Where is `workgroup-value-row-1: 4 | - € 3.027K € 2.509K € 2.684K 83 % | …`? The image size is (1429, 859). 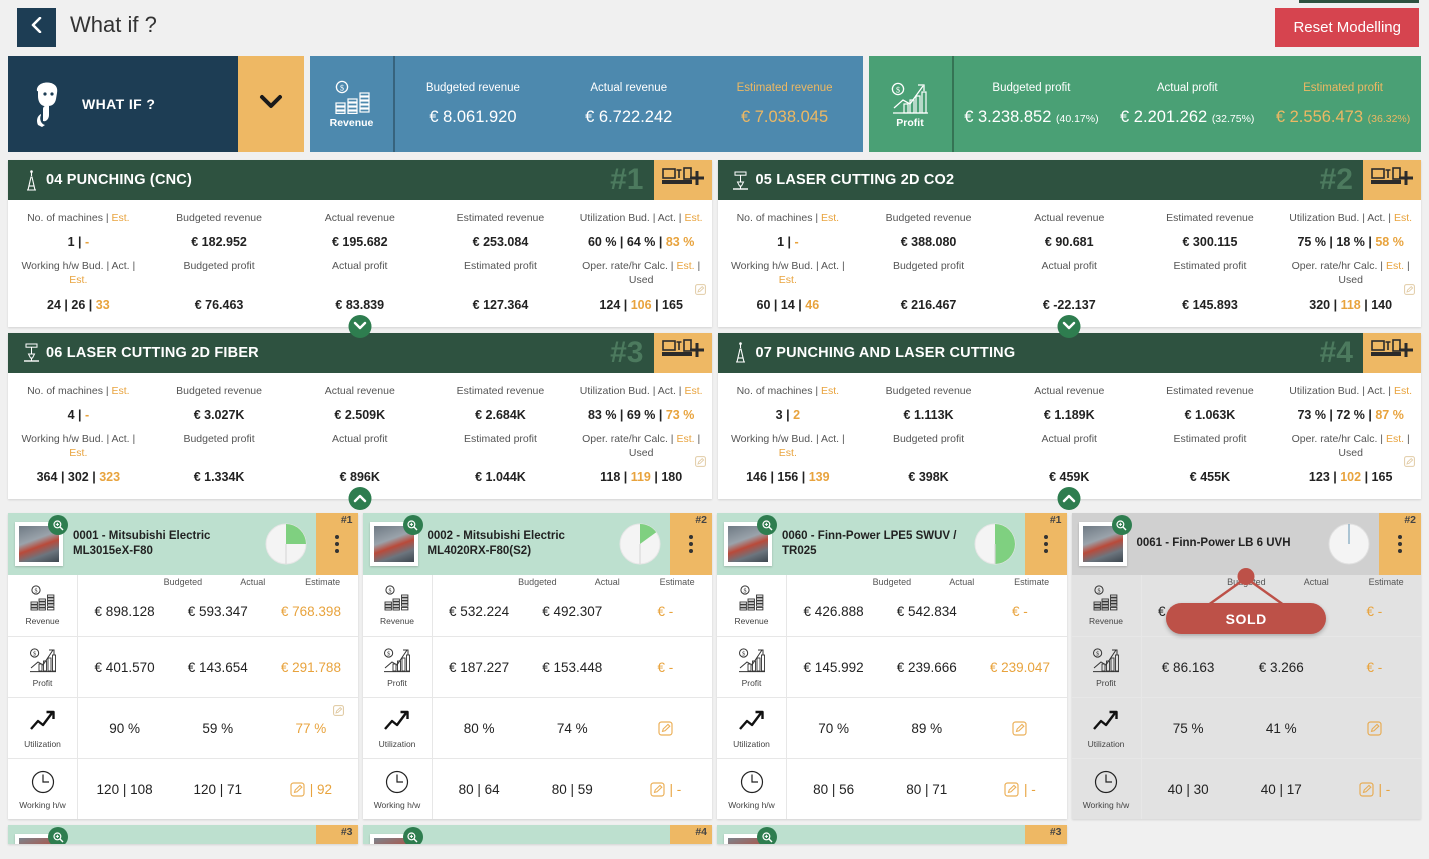 workgroup-value-row-1: 4 | - € 3.027K € 2.509K € 2.684K 83 % | … is located at coordinates (360, 414).